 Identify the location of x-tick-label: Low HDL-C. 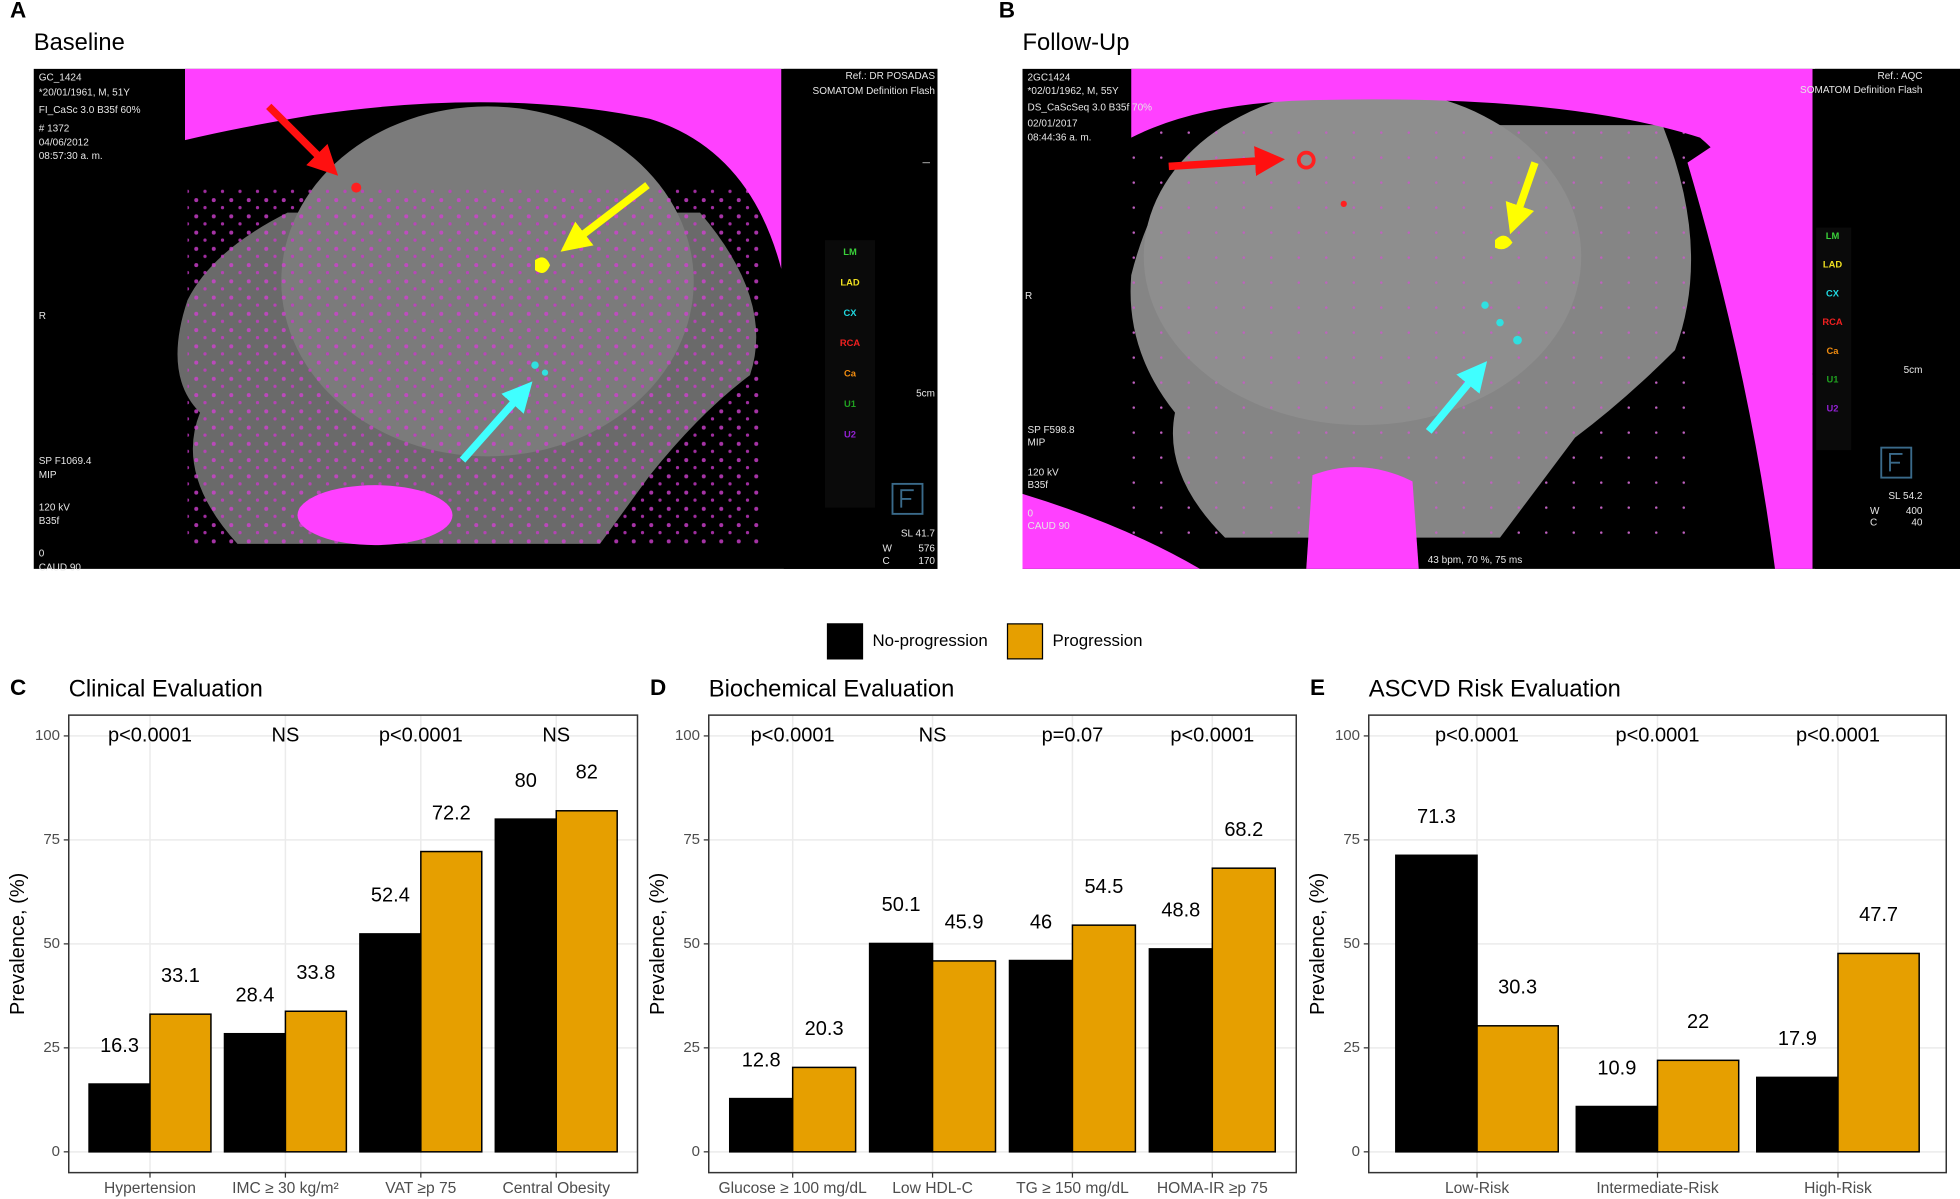
(932, 1188).